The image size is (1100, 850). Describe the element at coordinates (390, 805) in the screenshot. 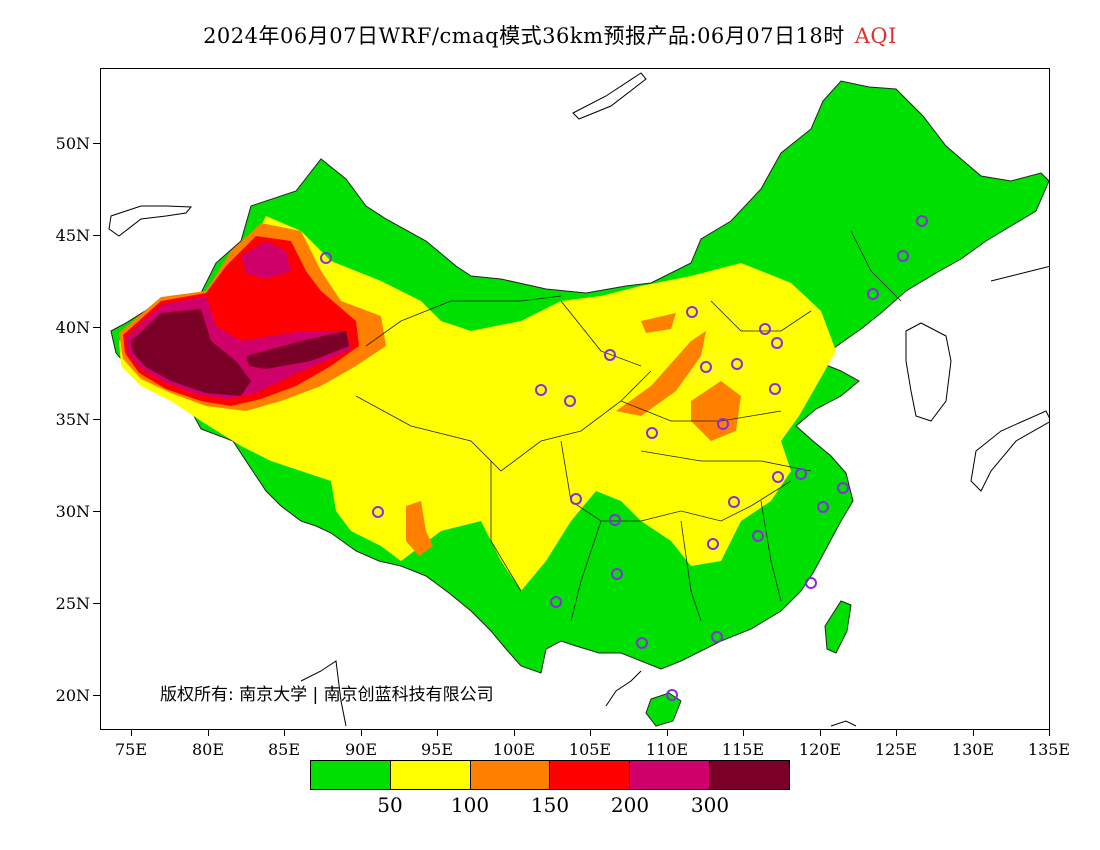

I see `legend-label-50: 50` at that location.